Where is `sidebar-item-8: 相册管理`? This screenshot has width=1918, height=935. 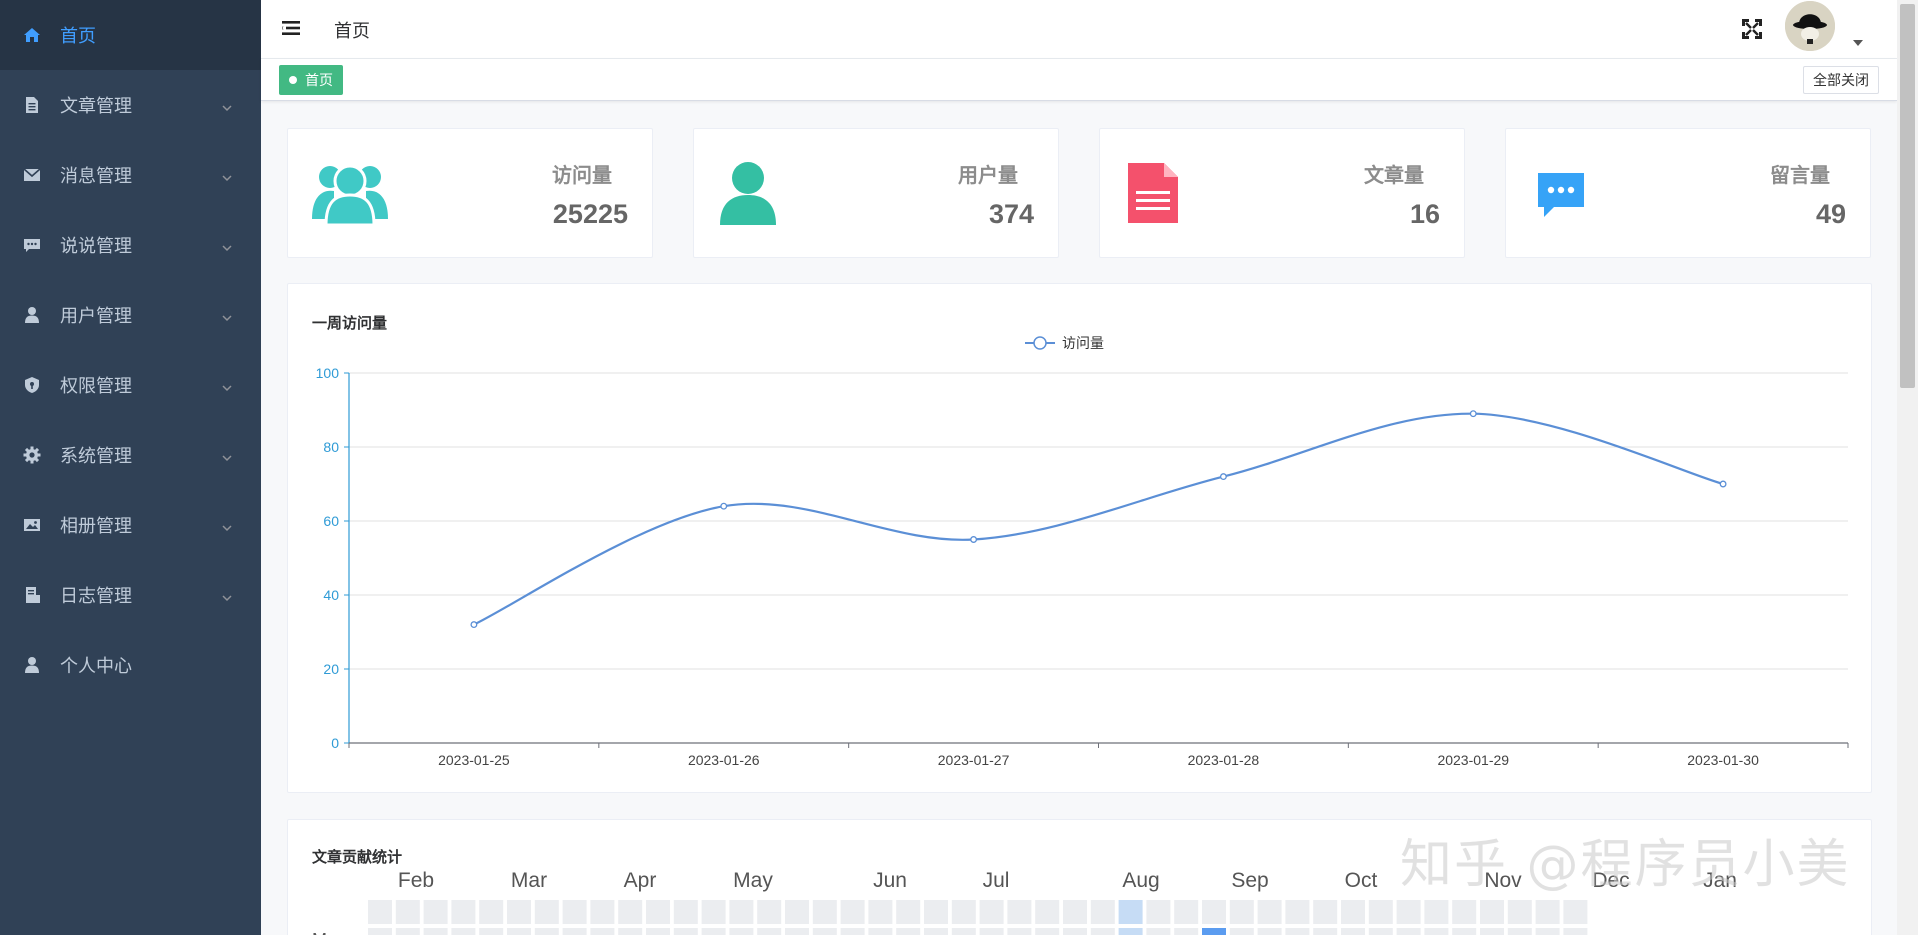 sidebar-item-8: 相册管理 is located at coordinates (130, 525).